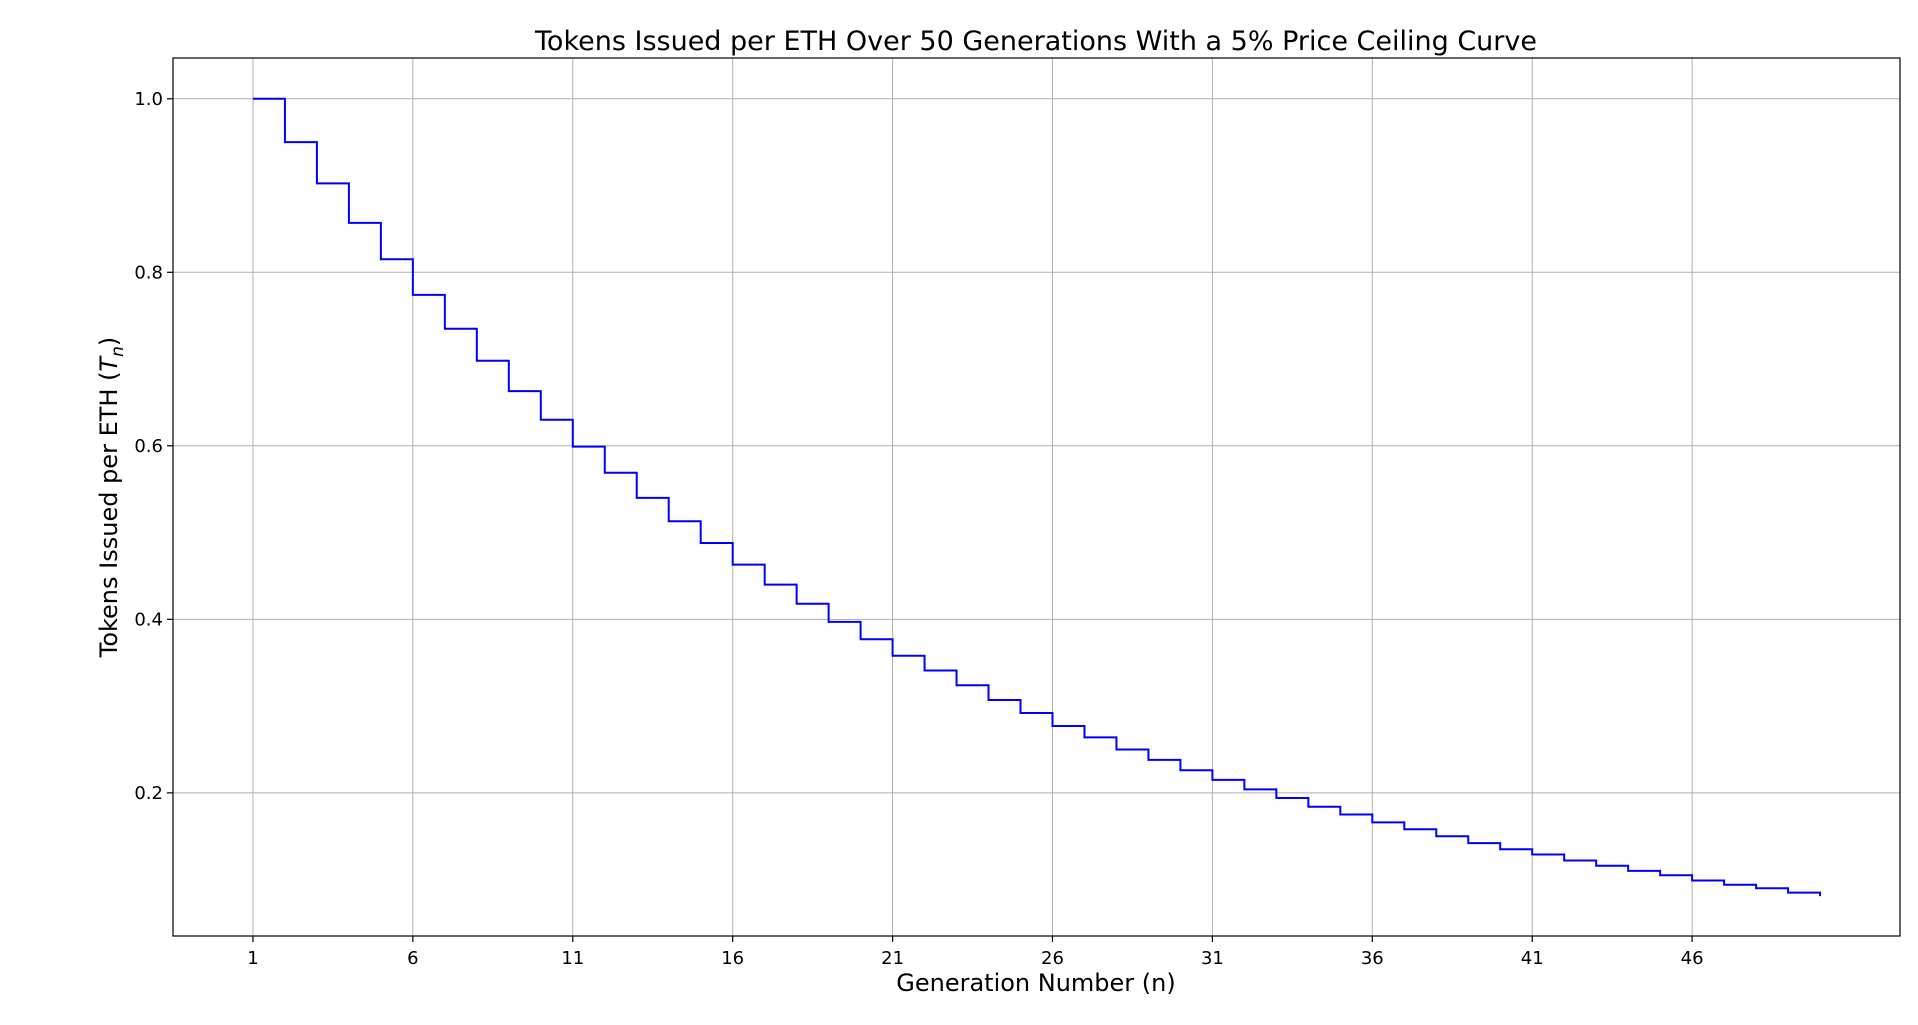 Image resolution: width=1918 pixels, height=1025 pixels. I want to click on y-tick-label: 0.6, so click(148, 446).